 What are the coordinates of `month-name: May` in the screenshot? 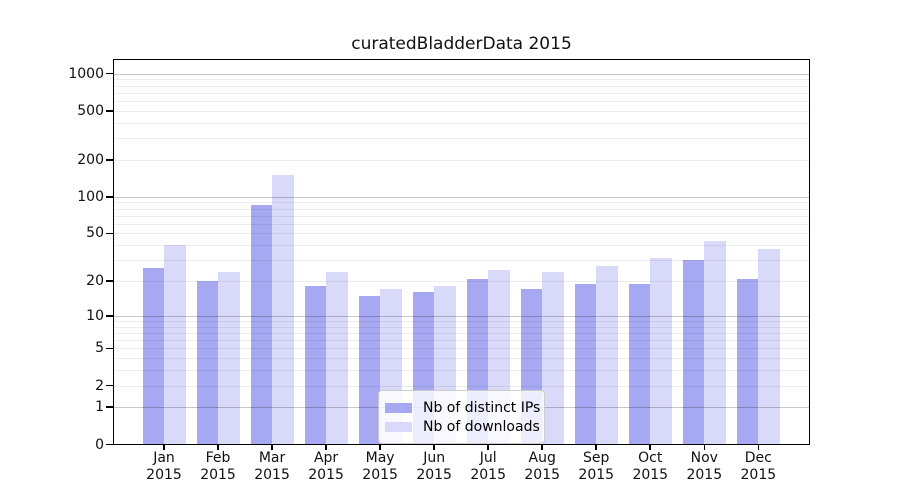 It's located at (380, 458).